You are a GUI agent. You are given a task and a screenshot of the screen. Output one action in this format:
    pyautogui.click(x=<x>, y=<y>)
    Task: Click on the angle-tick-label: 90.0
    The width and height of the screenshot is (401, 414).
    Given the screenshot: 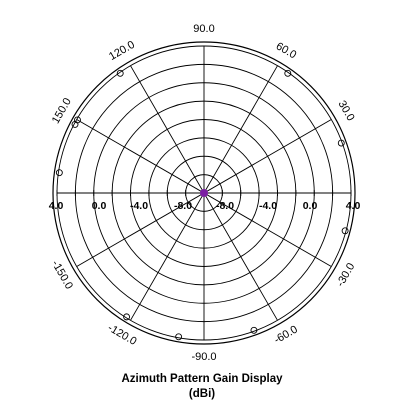 What is the action you would take?
    pyautogui.click(x=203, y=29)
    